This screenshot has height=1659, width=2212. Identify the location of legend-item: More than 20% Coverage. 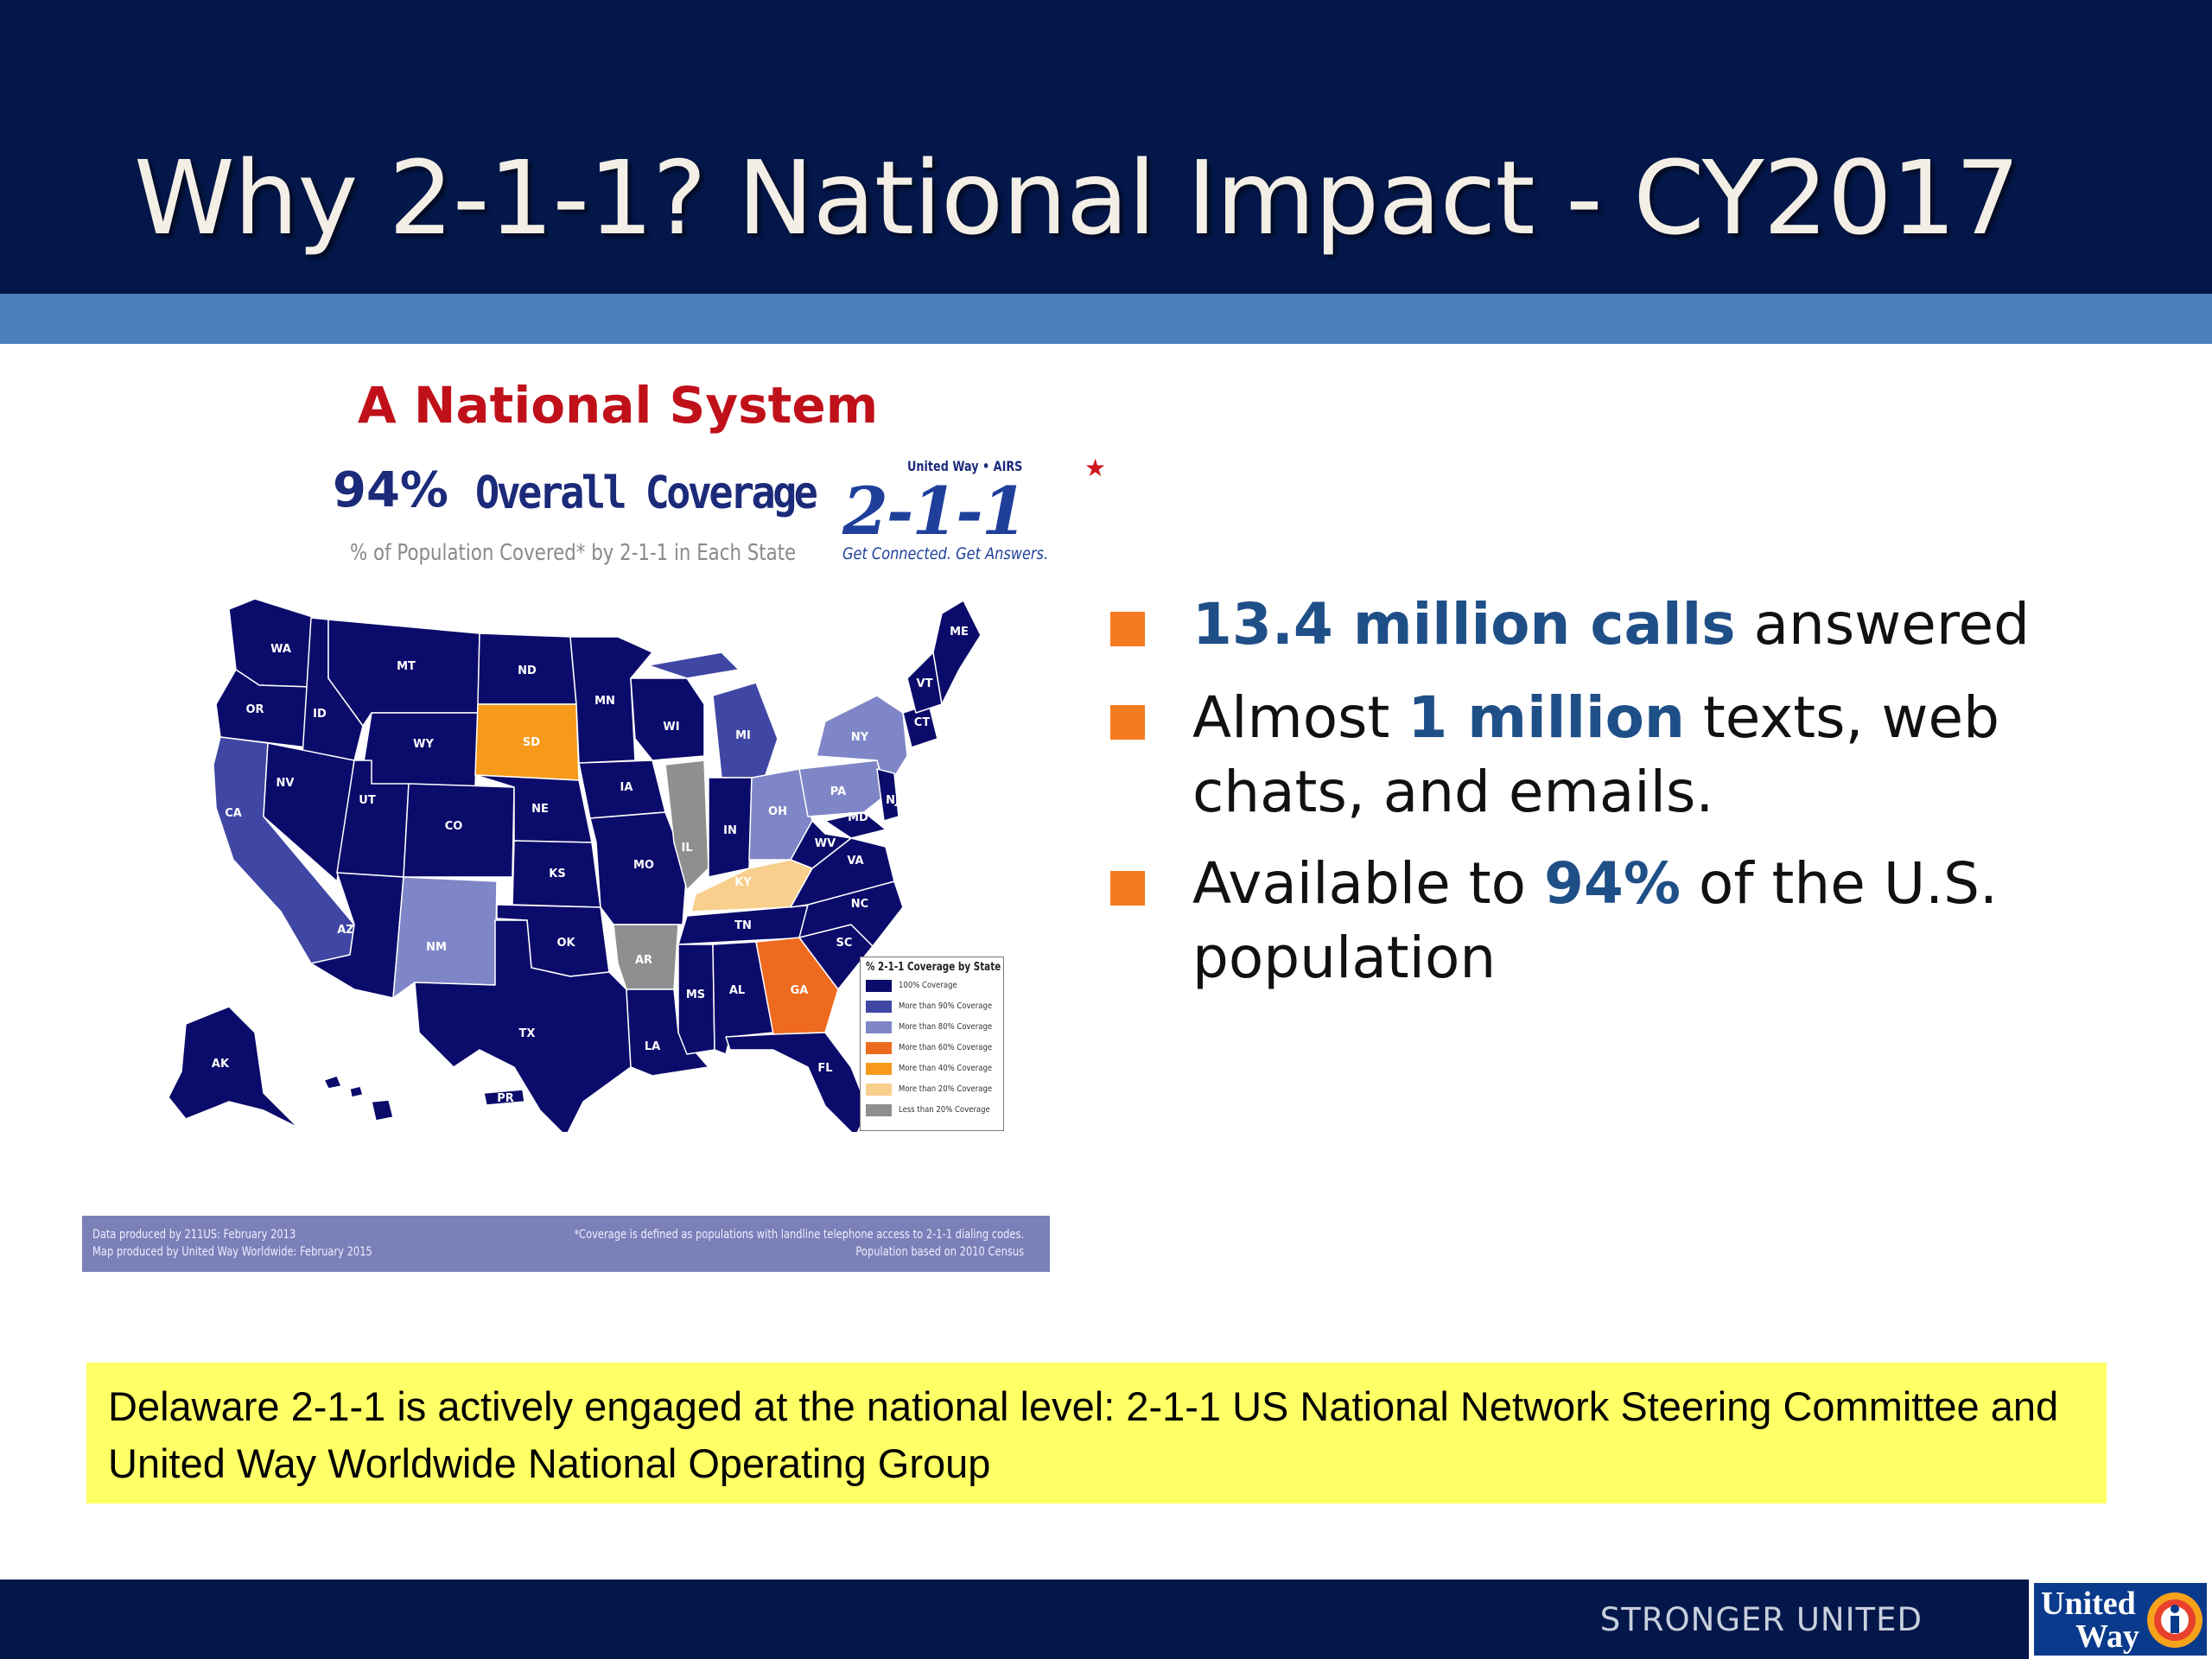
(933, 1090).